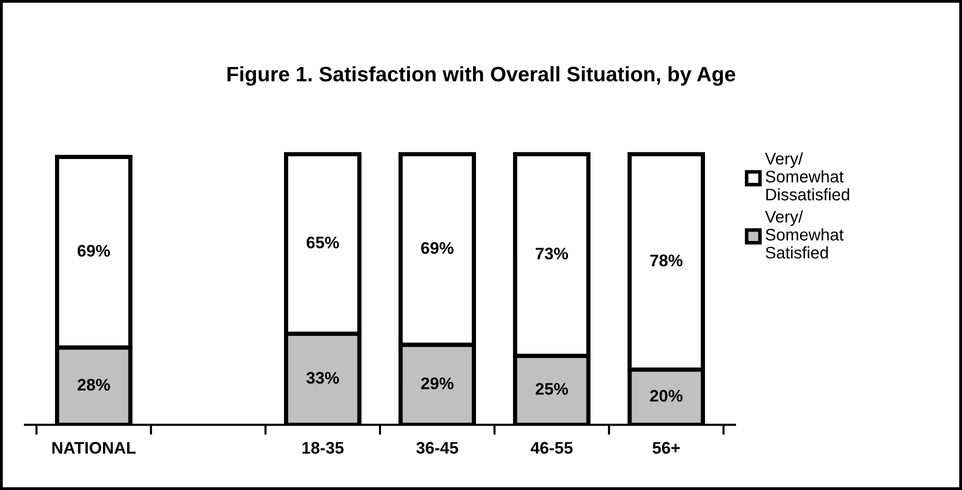  What do you see at coordinates (437, 448) in the screenshot?
I see `x-tick-label: 36-45` at bounding box center [437, 448].